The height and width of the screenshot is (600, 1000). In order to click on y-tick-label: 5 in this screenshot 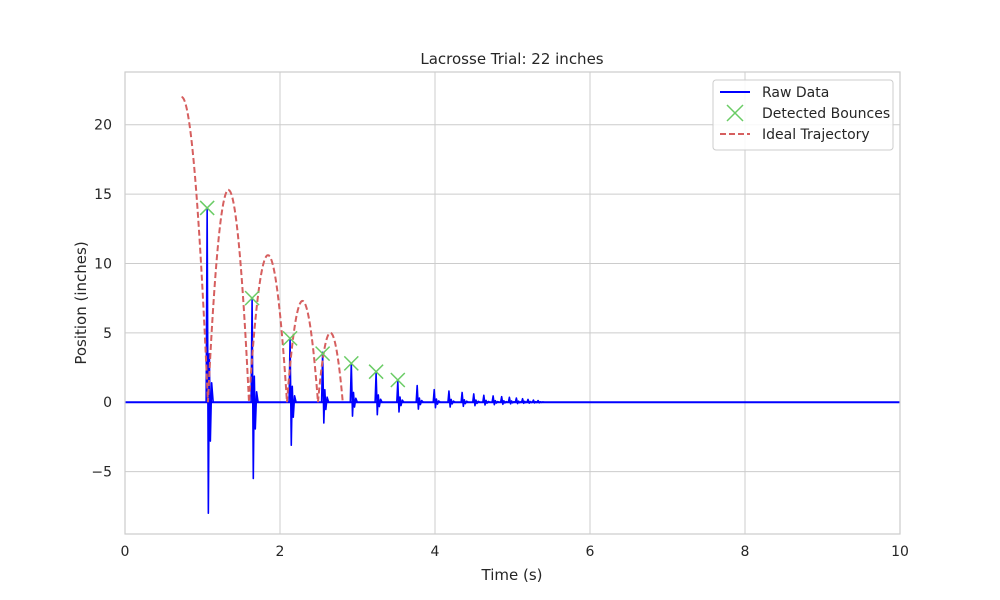, I will do `click(107, 334)`.